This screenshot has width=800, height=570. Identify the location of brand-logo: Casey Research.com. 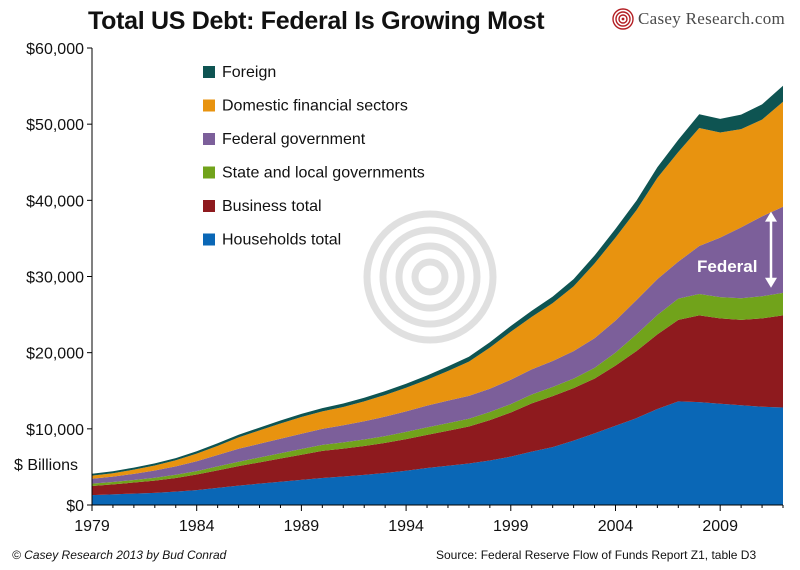
(698, 19).